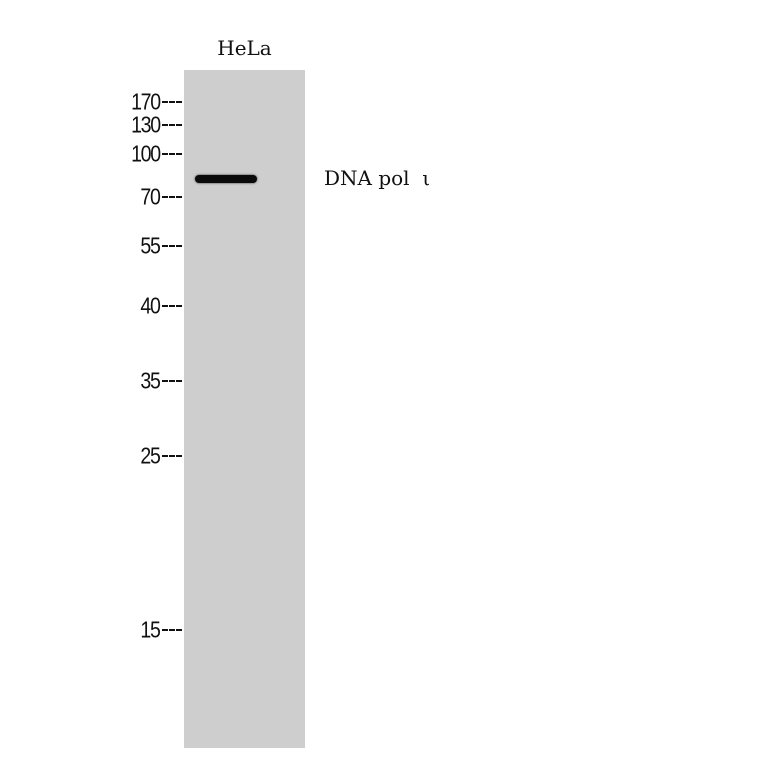 This screenshot has height=764, width=764. What do you see at coordinates (244, 48) in the screenshot?
I see `lane-label-hela: HeLa` at bounding box center [244, 48].